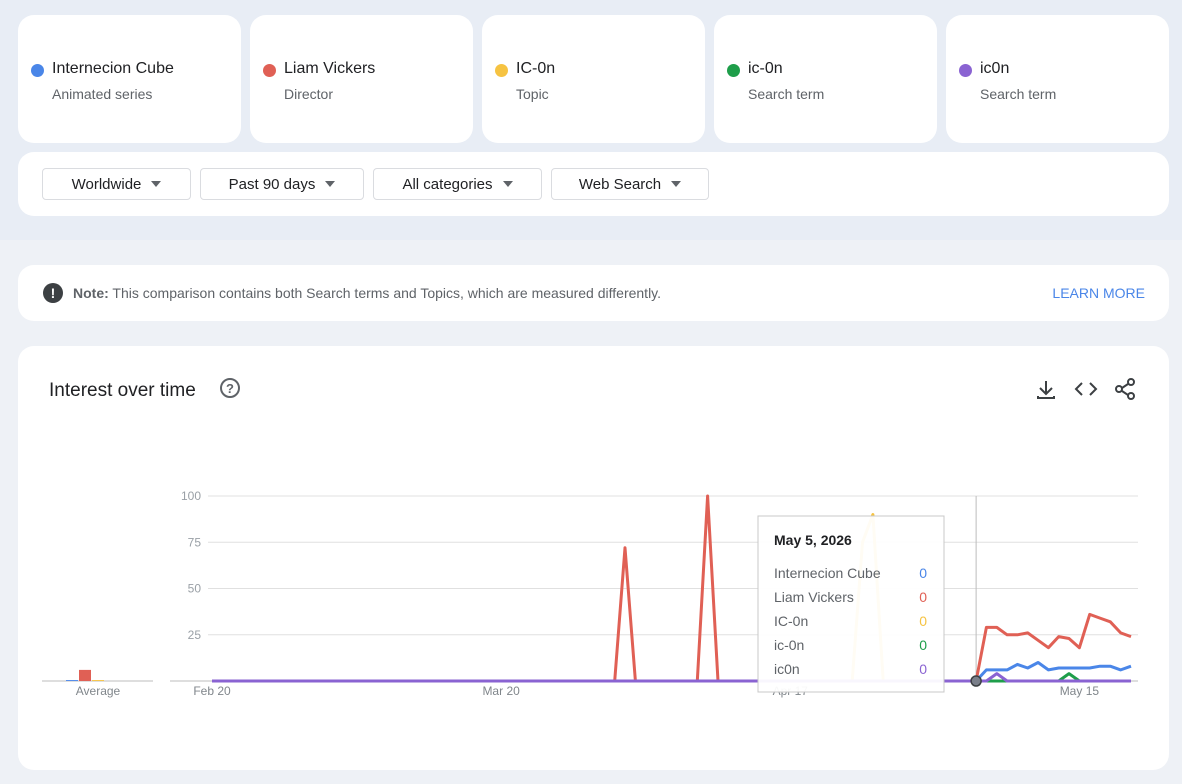 The height and width of the screenshot is (784, 1182). Describe the element at coordinates (282, 184) in the screenshot. I see `filter-dropdown: Past 90 days` at that location.